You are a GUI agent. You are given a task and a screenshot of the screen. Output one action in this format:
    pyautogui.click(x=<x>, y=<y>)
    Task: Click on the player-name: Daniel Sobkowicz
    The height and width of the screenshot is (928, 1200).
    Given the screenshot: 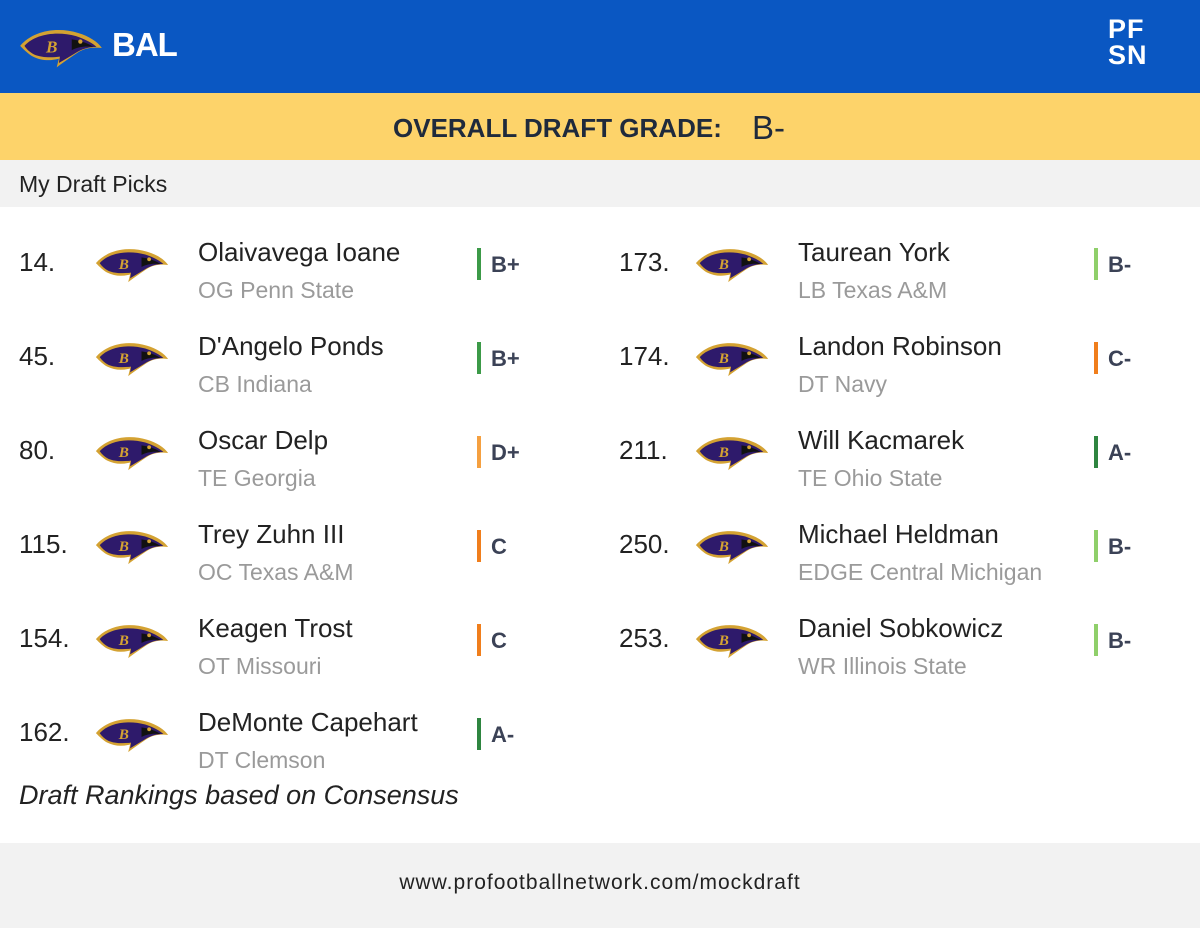 What is the action you would take?
    pyautogui.click(x=901, y=628)
    